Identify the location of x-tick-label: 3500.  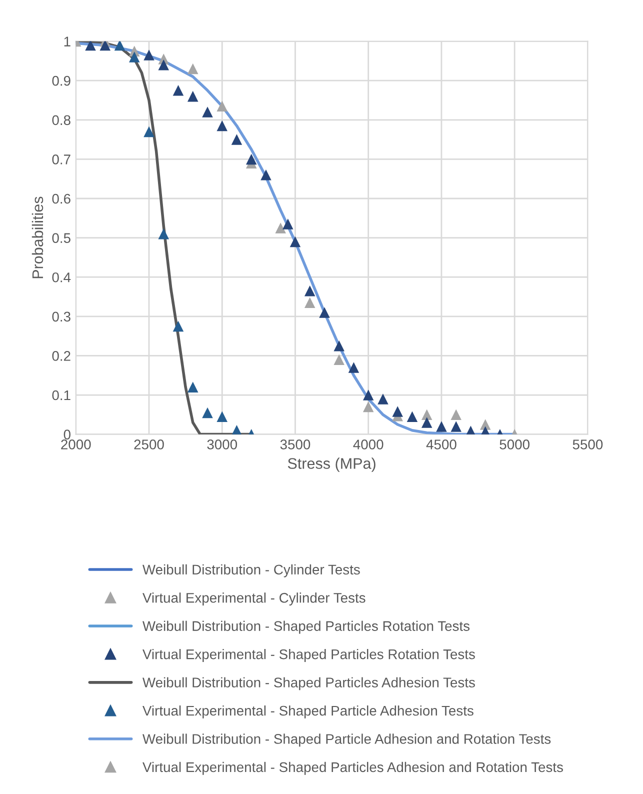
(295, 445).